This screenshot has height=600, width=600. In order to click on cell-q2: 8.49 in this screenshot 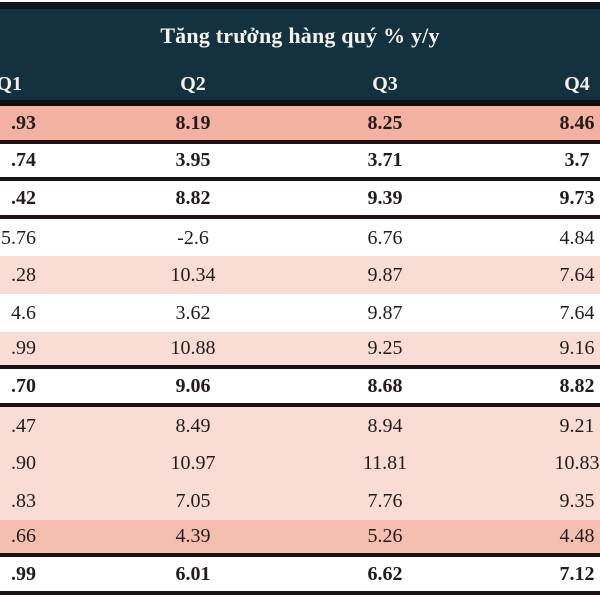, I will do `click(193, 425)`.